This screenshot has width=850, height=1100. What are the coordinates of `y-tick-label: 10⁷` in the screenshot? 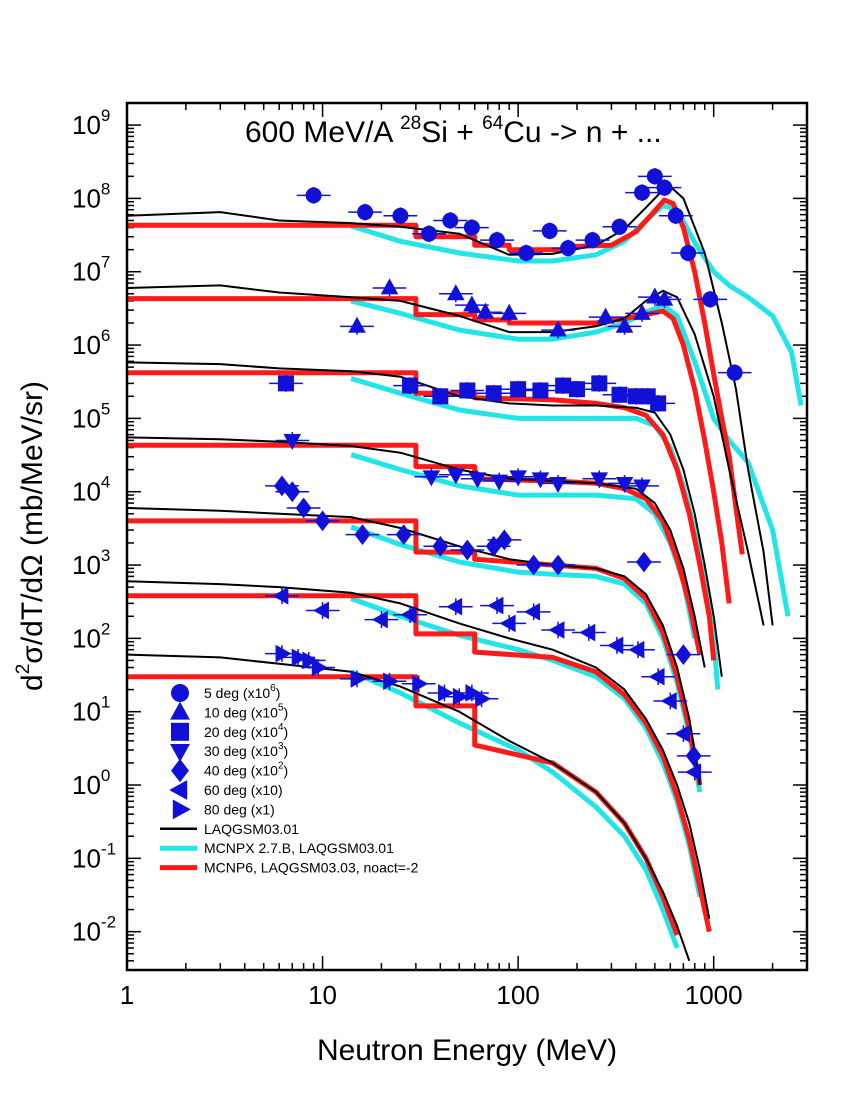 It's located at (91, 270).